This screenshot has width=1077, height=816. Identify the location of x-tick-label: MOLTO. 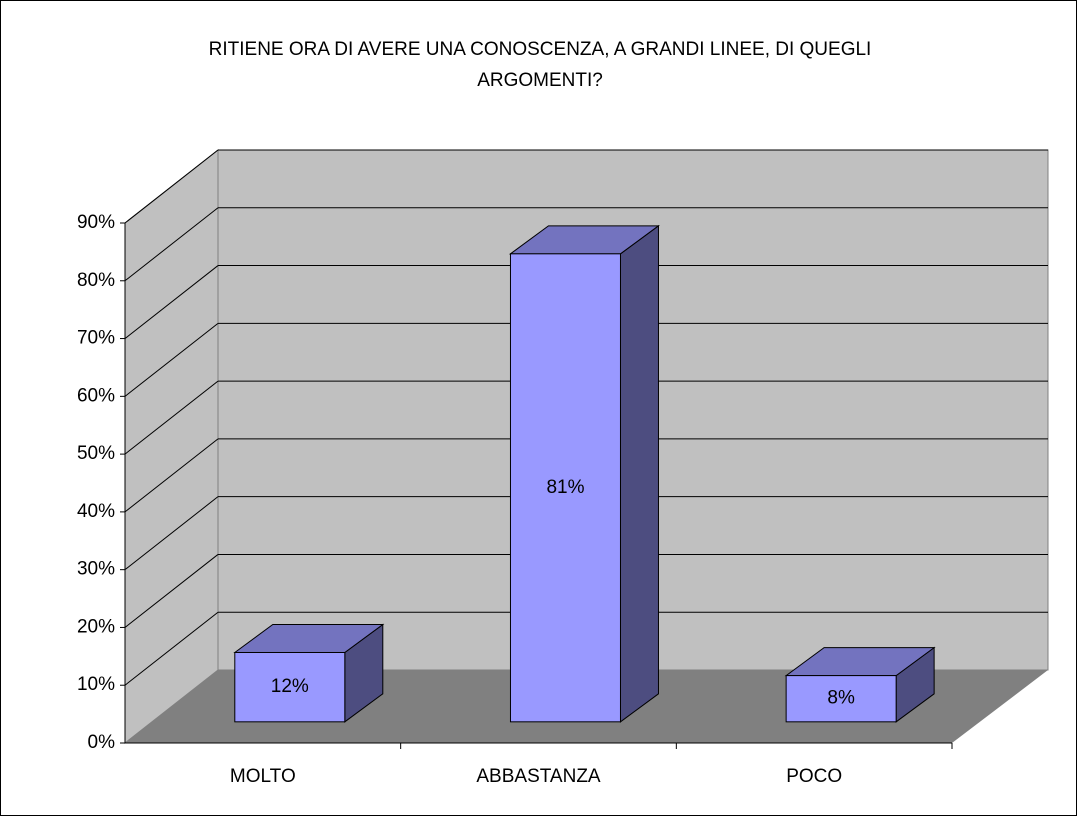
(263, 776).